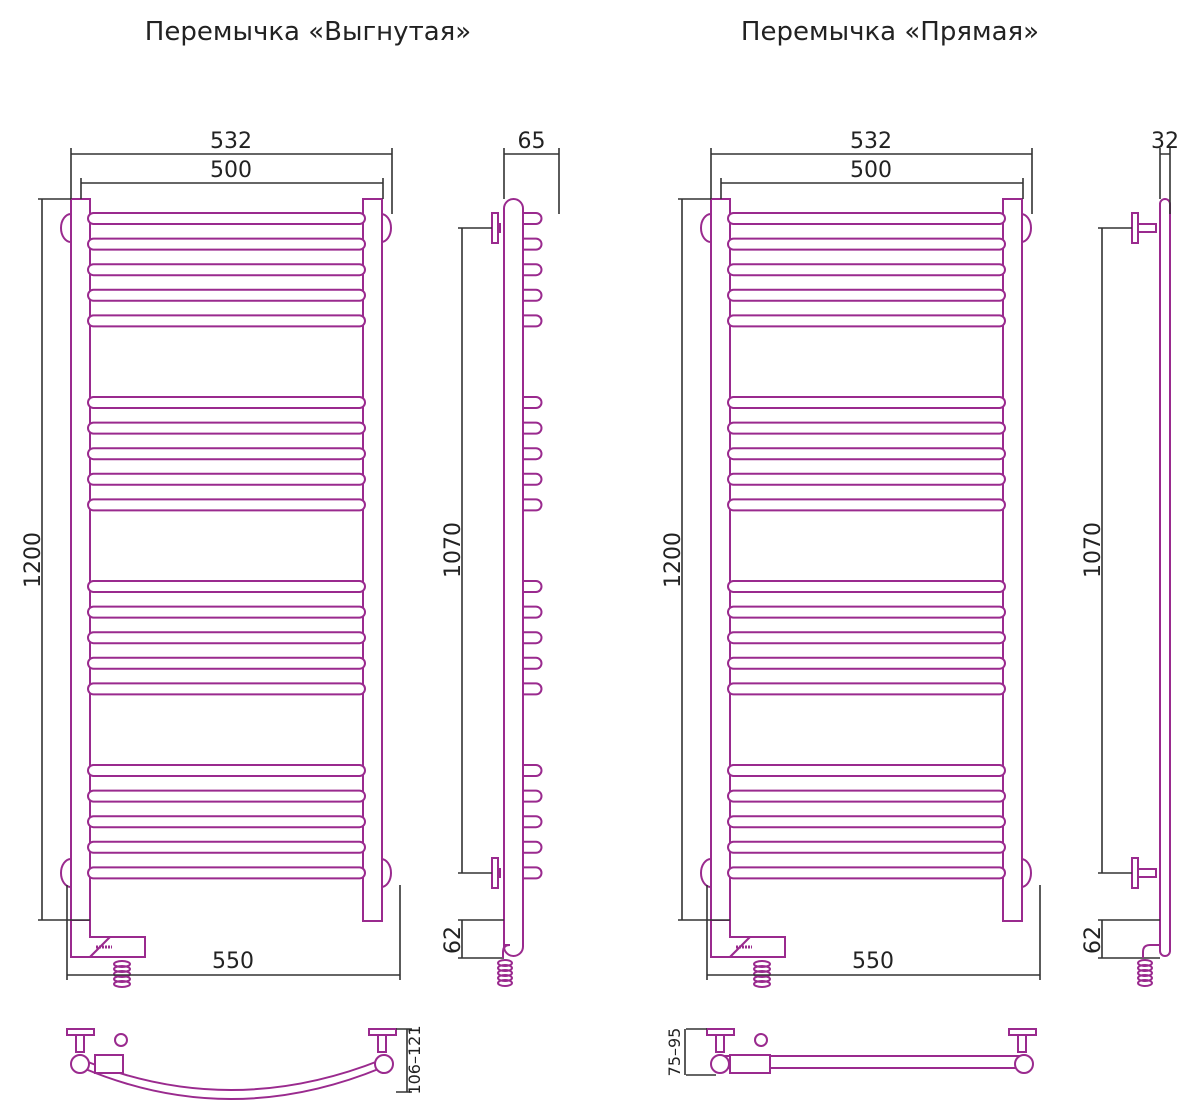  I want to click on side-heater-pipe, so click(1151, 951).